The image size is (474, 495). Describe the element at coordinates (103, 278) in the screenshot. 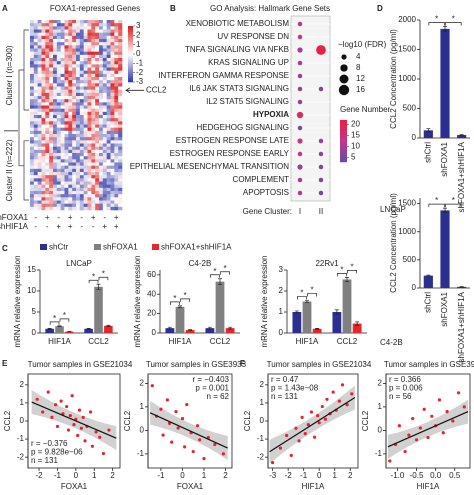

I see `significance-bracket` at that location.